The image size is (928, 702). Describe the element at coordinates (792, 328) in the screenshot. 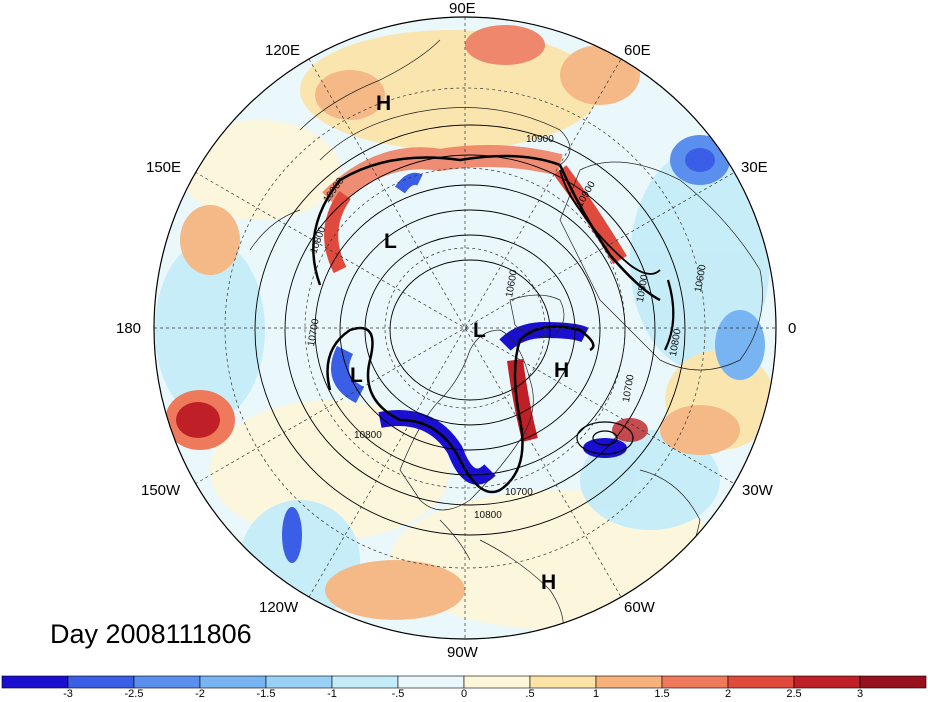

I see `lon-label-0: 0` at that location.